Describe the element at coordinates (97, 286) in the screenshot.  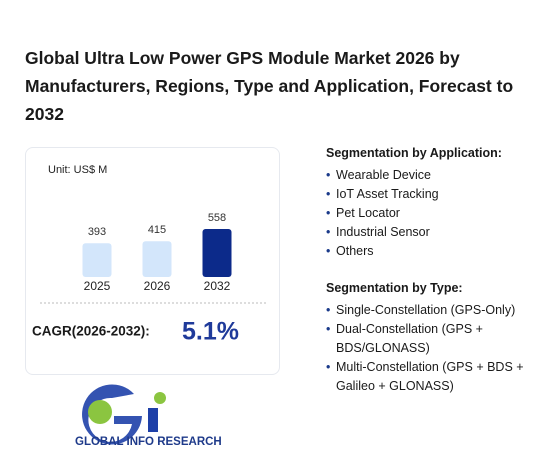
I see `category-label: 2025` at that location.